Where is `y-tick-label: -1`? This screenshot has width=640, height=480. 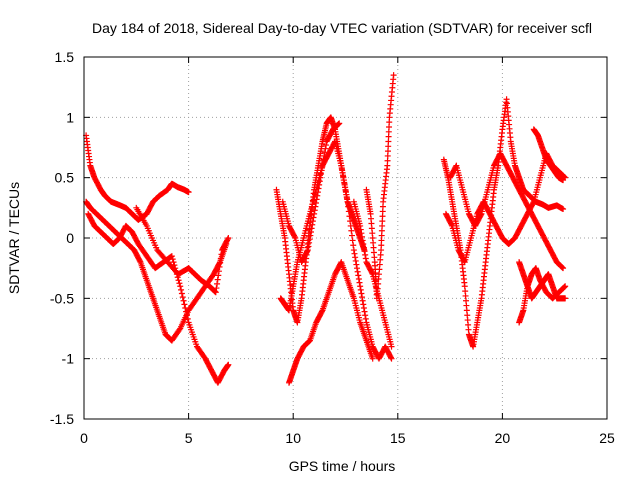
y-tick-label: -1 is located at coordinates (68, 359).